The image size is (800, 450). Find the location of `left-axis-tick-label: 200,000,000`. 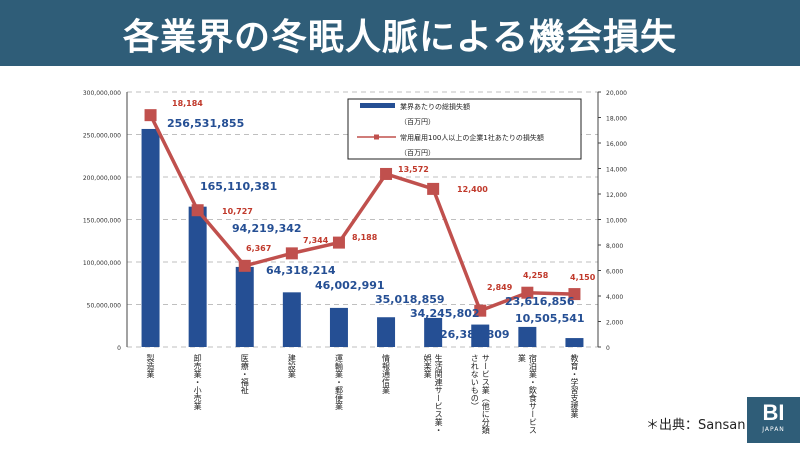

left-axis-tick-label: 200,000,000 is located at coordinates (102, 178).